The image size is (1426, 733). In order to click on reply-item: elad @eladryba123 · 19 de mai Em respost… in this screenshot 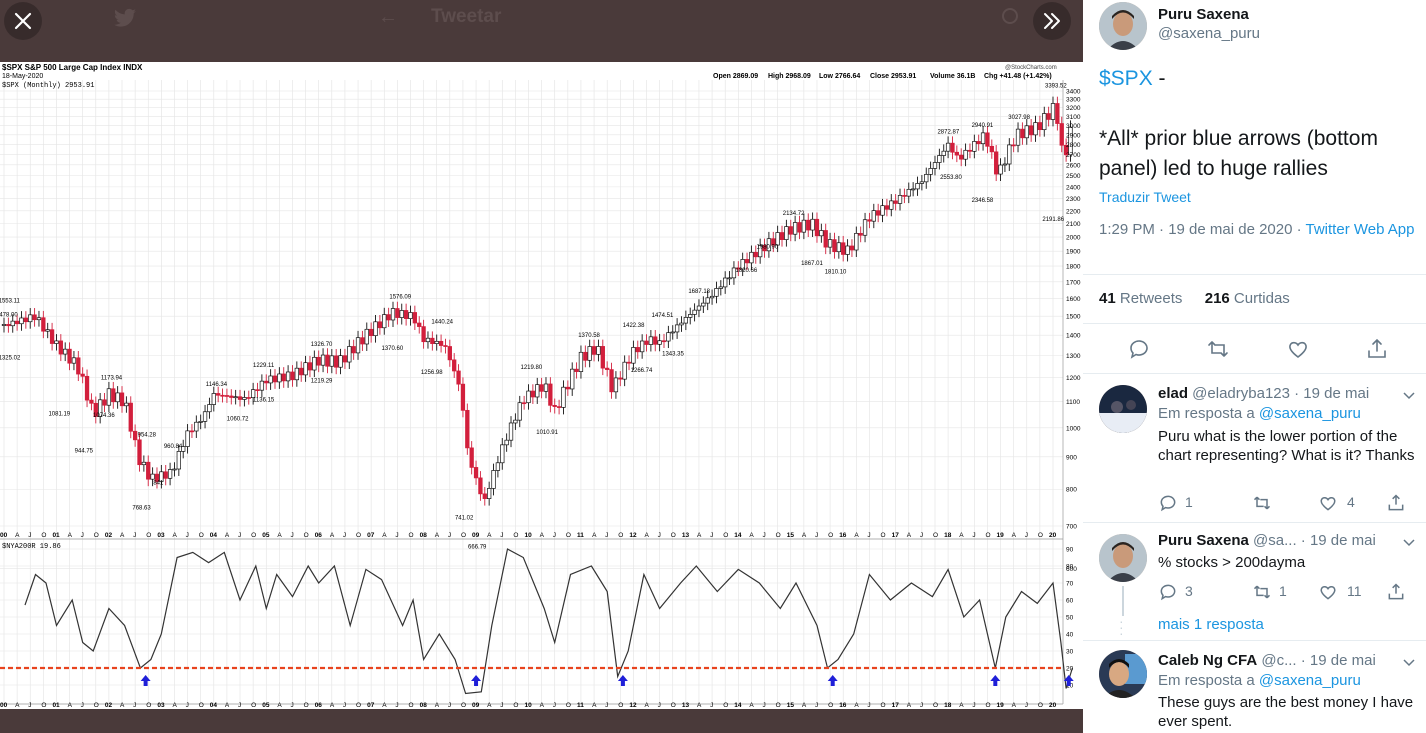, I will do `click(1254, 448)`.